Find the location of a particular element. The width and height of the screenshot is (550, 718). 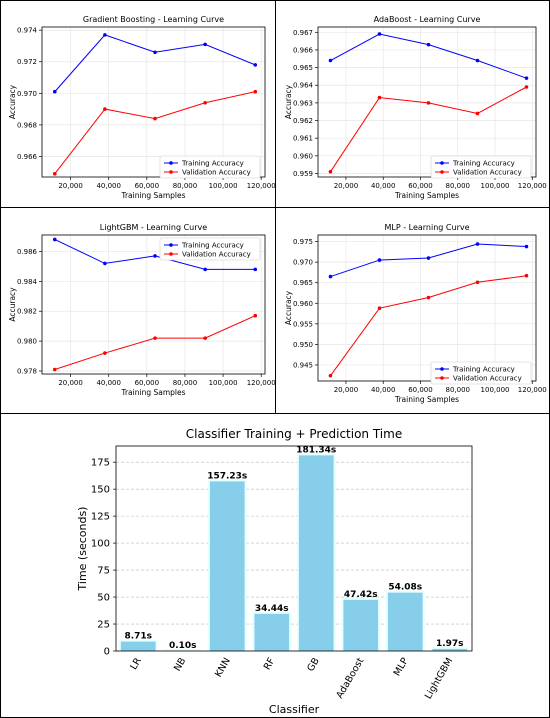

y-axis-label: Time (seconds) is located at coordinates (82, 549).